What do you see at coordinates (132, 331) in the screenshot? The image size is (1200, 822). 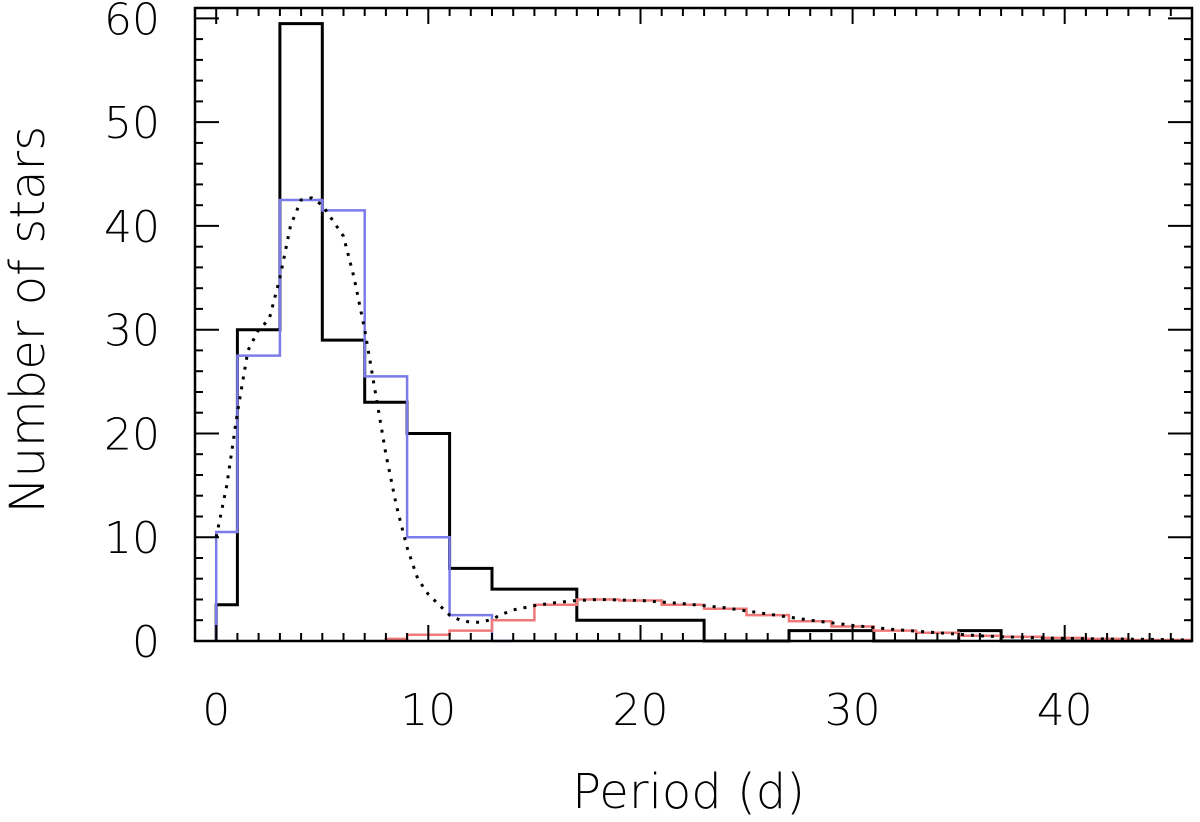 I see `y-tick-label: 30` at bounding box center [132, 331].